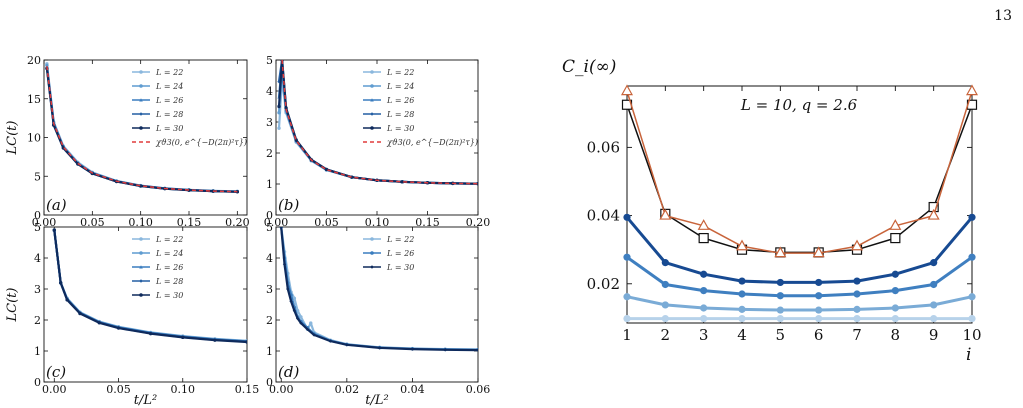  What do you see at coordinates (288, 372) in the screenshot?
I see `panel-label: (d)` at bounding box center [288, 372].